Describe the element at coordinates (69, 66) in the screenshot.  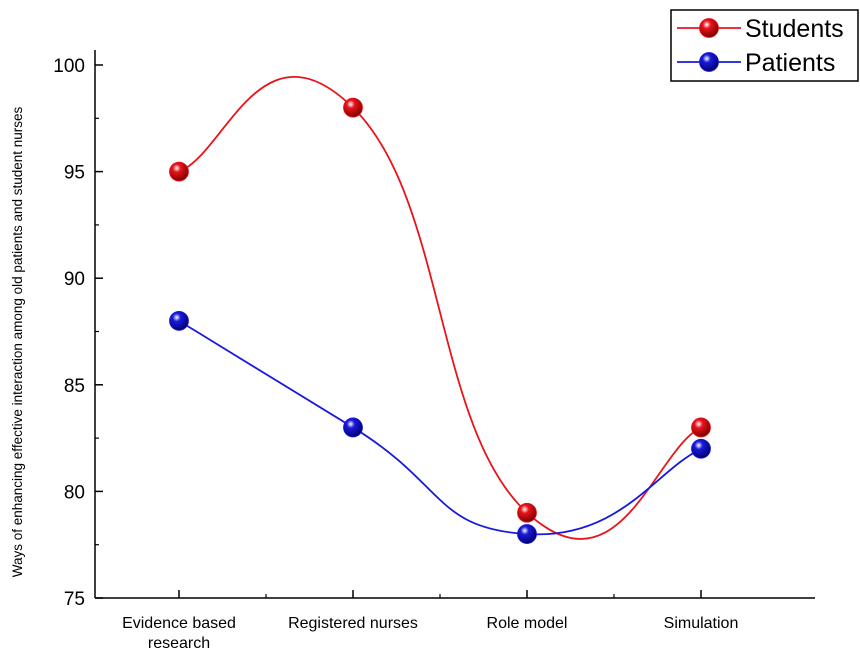
I see `y-tick-label: 100` at that location.